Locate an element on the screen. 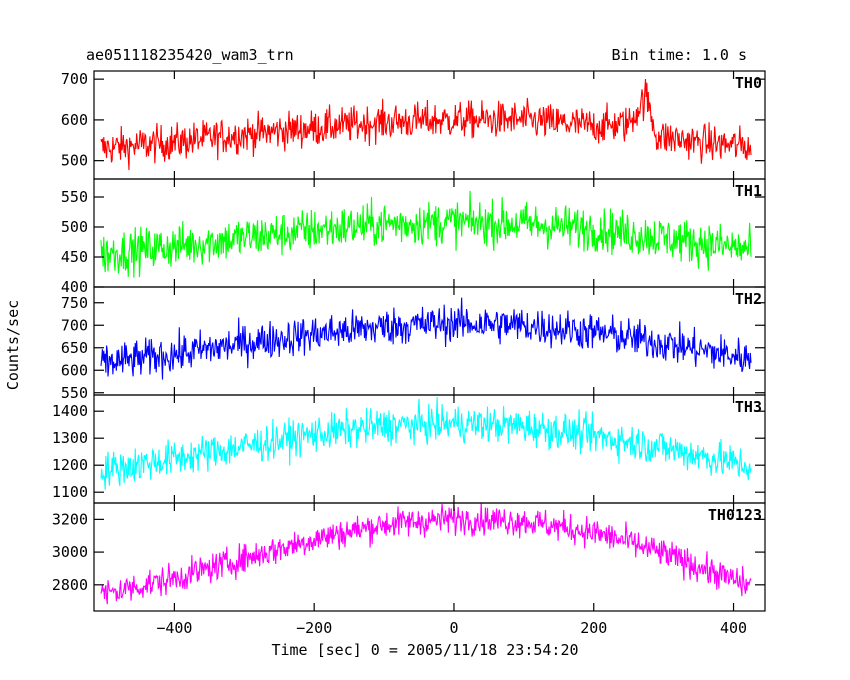 The height and width of the screenshot is (680, 850). panel-label-th1: TH1 is located at coordinates (748, 191).